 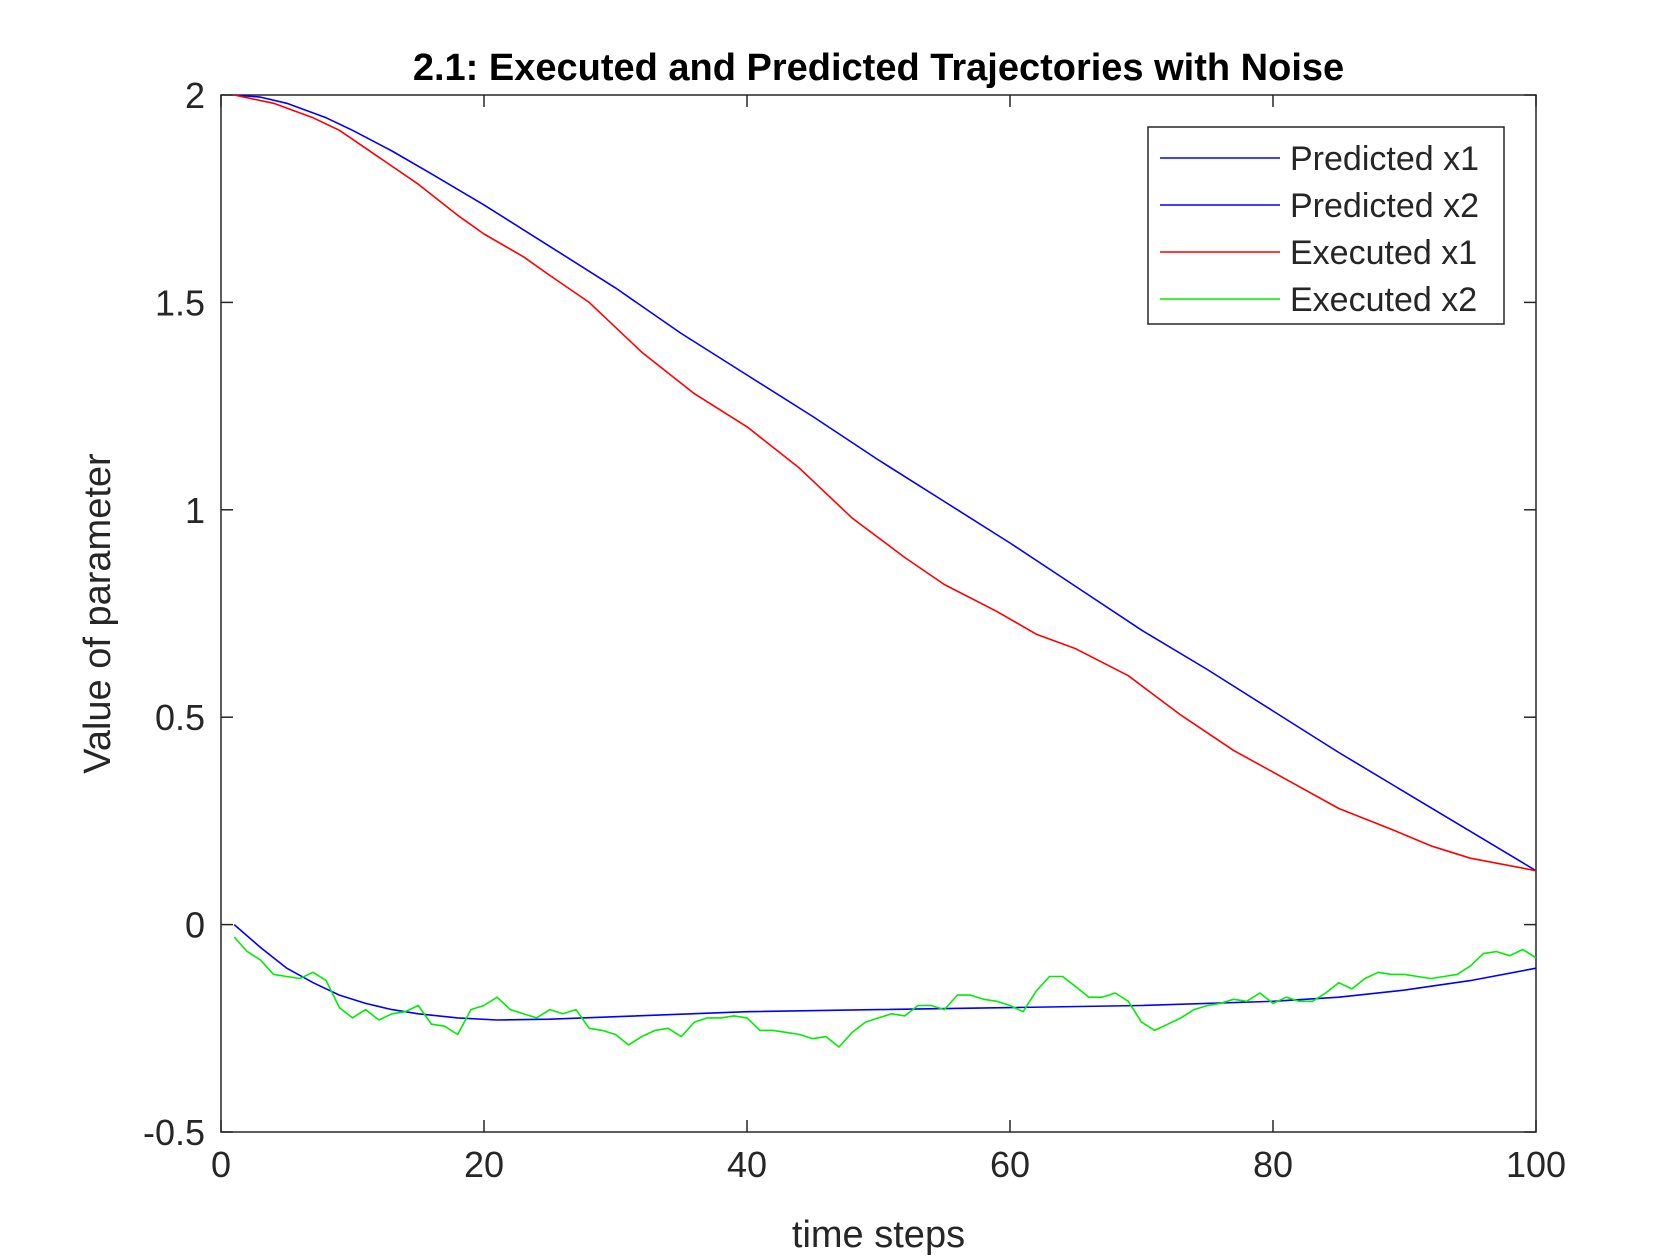 What do you see at coordinates (195, 95) in the screenshot?
I see `y-tick-label: 2` at bounding box center [195, 95].